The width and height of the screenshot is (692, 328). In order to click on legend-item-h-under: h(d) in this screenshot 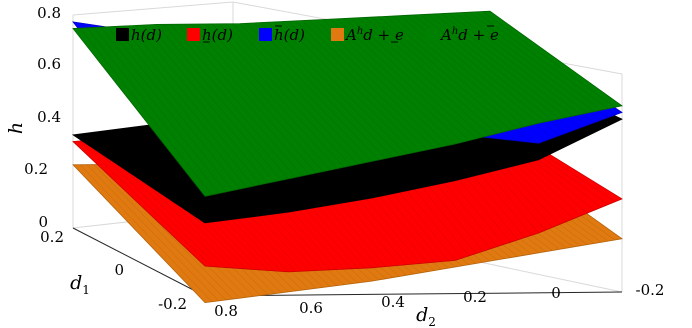, I will do `click(210, 35)`.